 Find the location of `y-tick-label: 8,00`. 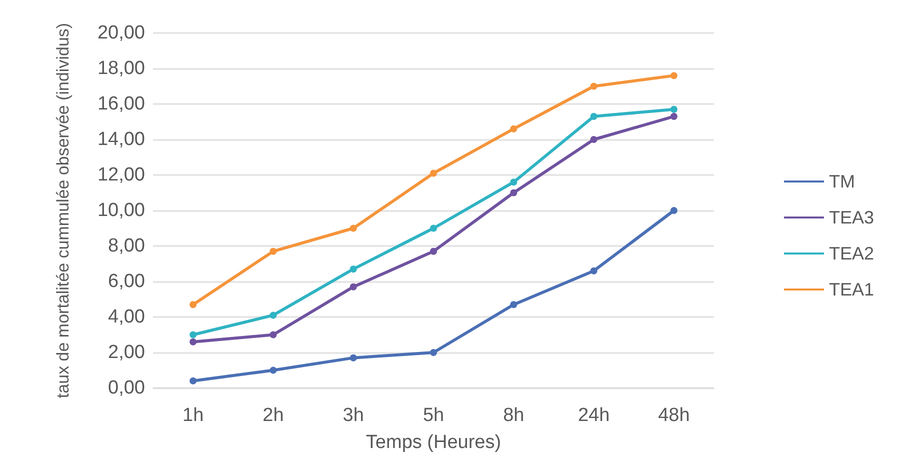

y-tick-label: 8,00 is located at coordinates (126, 246).